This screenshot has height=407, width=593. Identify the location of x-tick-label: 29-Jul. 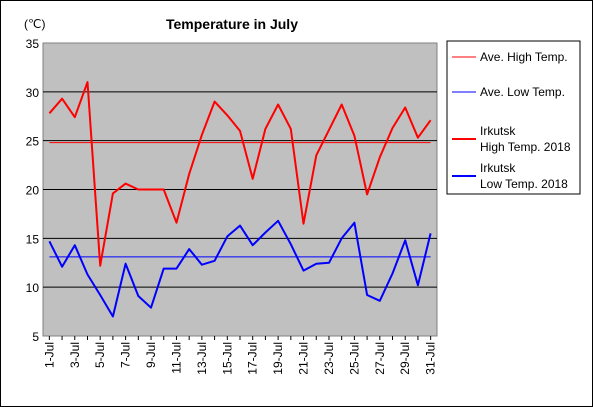
(405, 358).